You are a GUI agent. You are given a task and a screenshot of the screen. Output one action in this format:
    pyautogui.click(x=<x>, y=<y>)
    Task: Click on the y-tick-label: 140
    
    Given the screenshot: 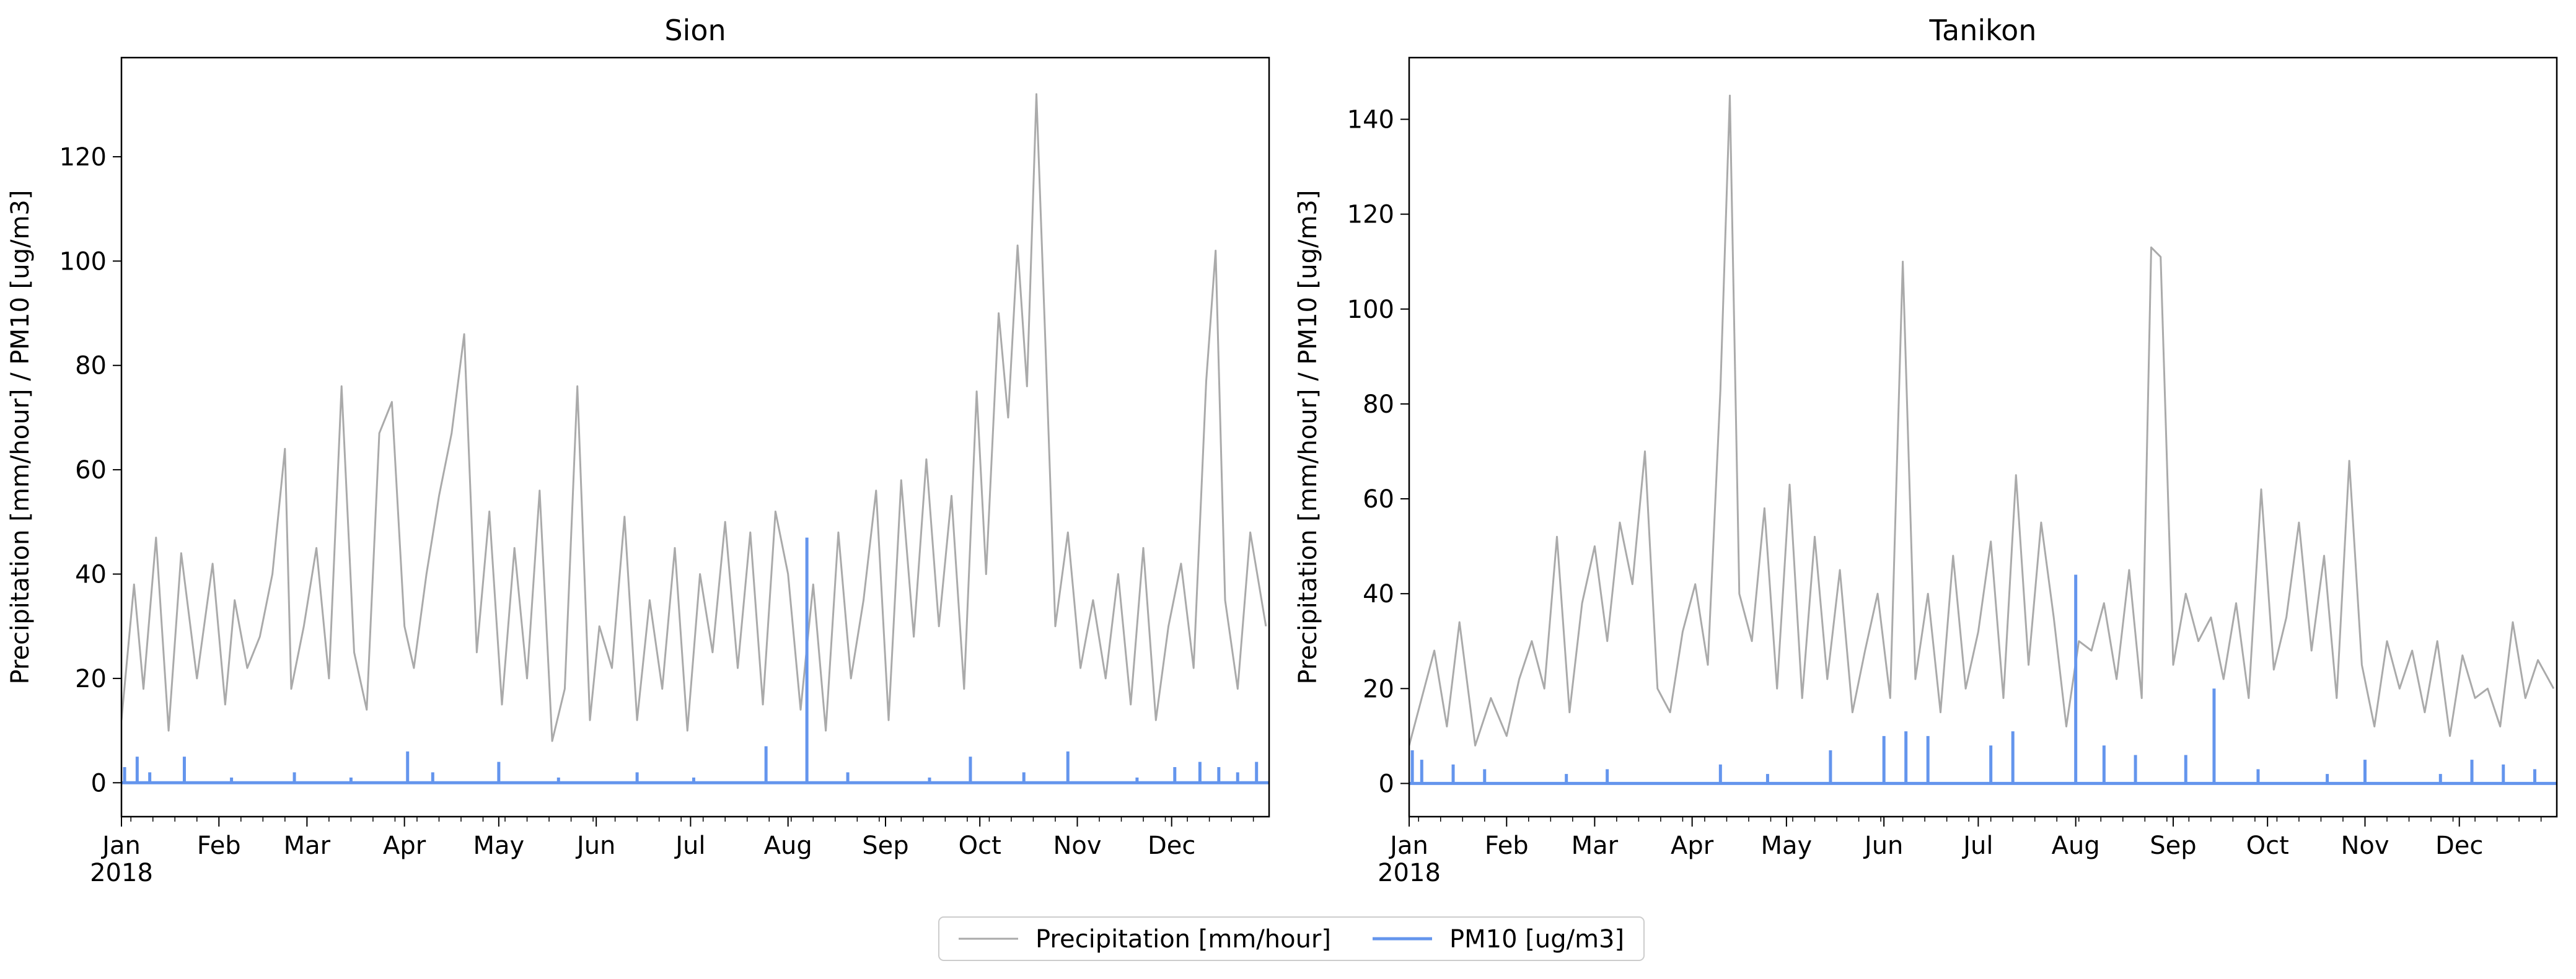 What is the action you would take?
    pyautogui.click(x=1370, y=120)
    